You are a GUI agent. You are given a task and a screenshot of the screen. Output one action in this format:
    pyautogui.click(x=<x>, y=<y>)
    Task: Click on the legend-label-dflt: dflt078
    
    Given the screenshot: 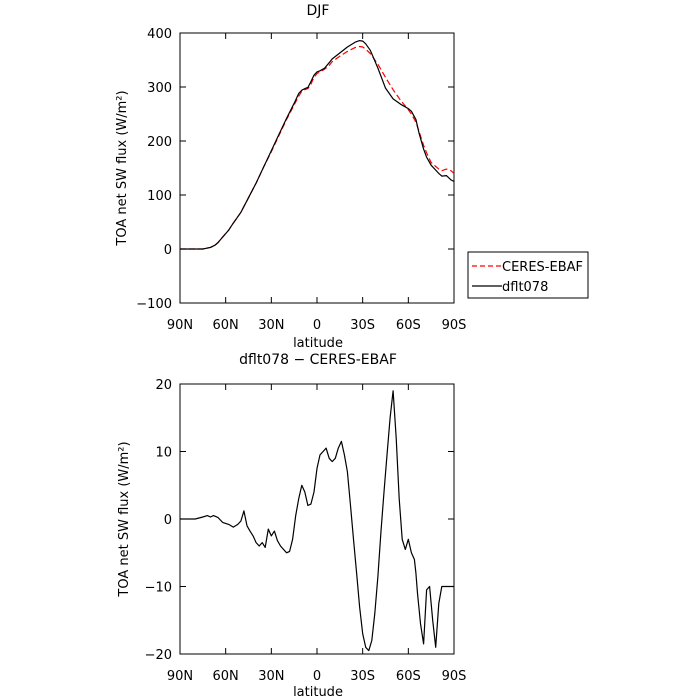 What is the action you would take?
    pyautogui.click(x=525, y=287)
    